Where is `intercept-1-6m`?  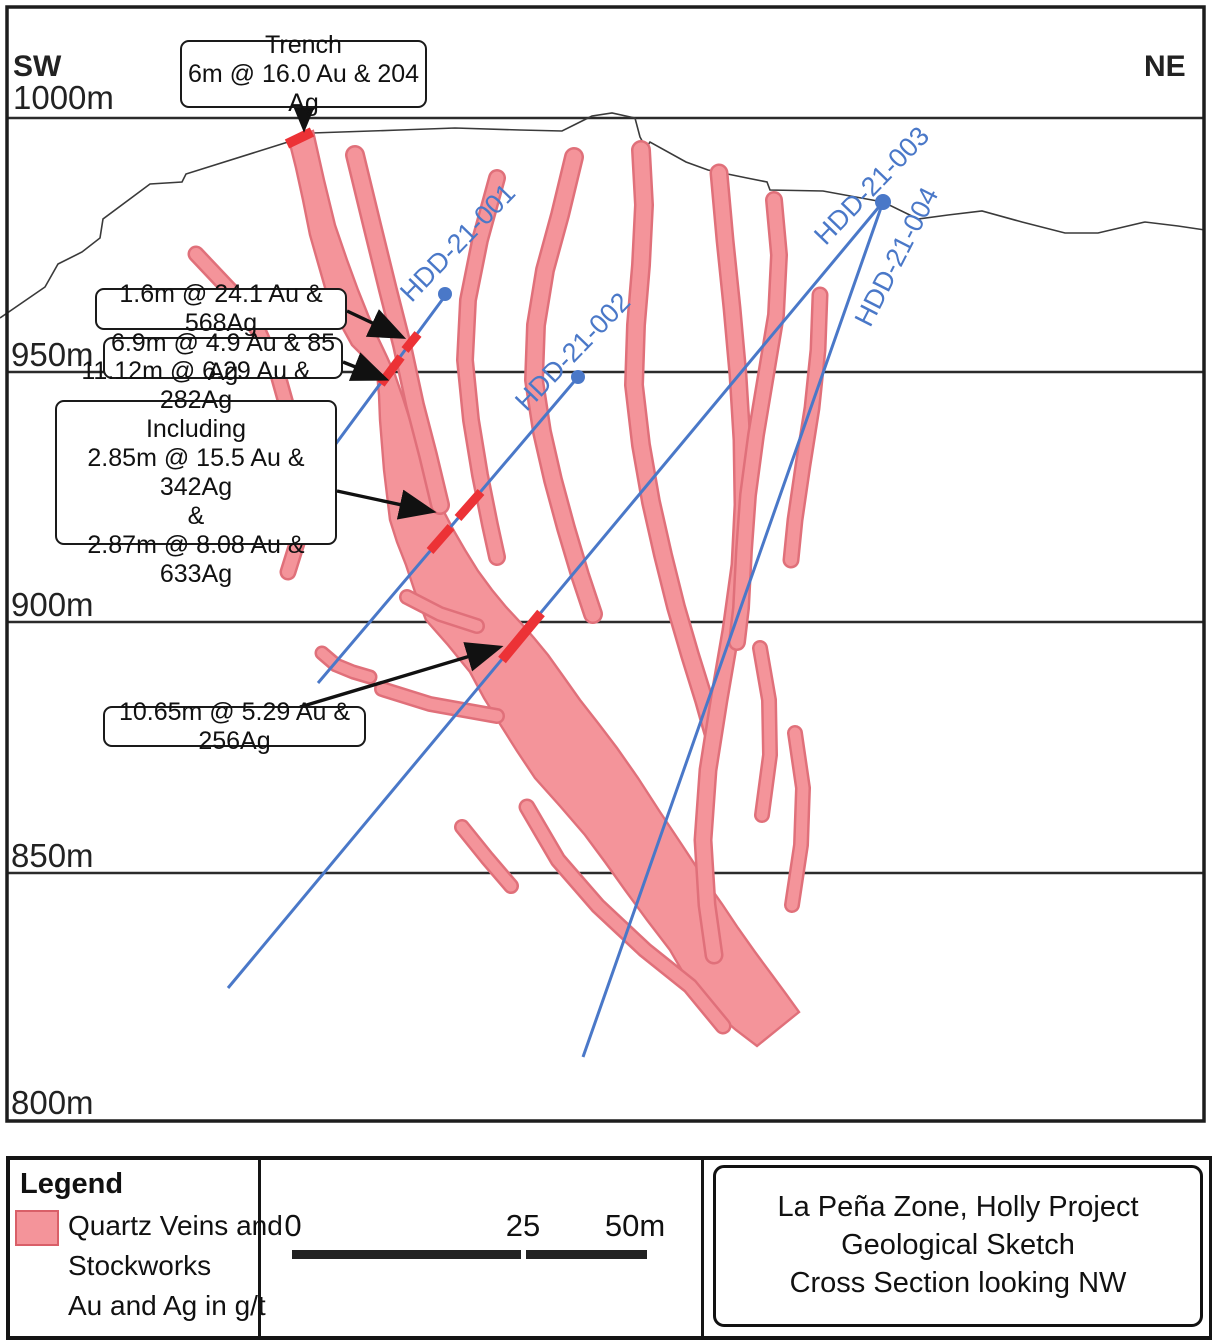
intercept-1-6m is located at coordinates (411, 342).